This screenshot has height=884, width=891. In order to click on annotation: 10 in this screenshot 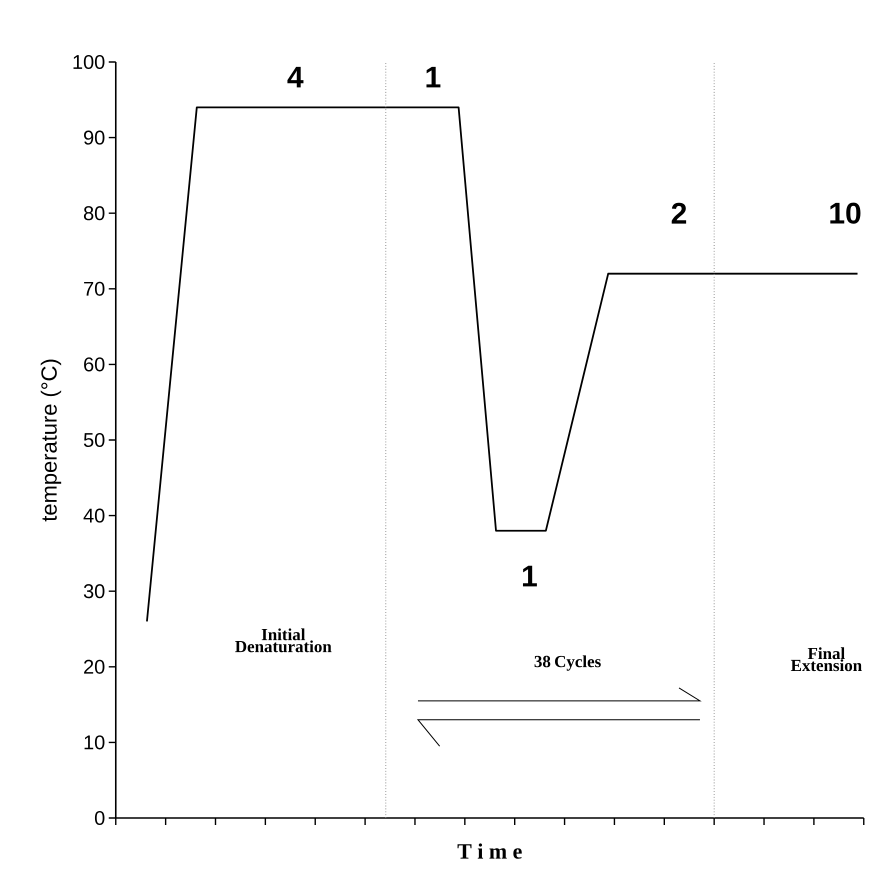, I will do `click(845, 213)`.